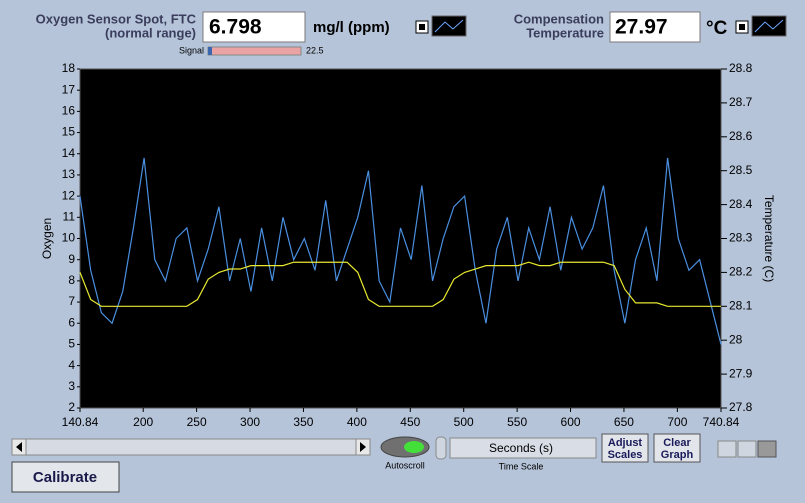 The image size is (805, 503). What do you see at coordinates (71, 365) in the screenshot?
I see `y-tick-label: 4` at bounding box center [71, 365].